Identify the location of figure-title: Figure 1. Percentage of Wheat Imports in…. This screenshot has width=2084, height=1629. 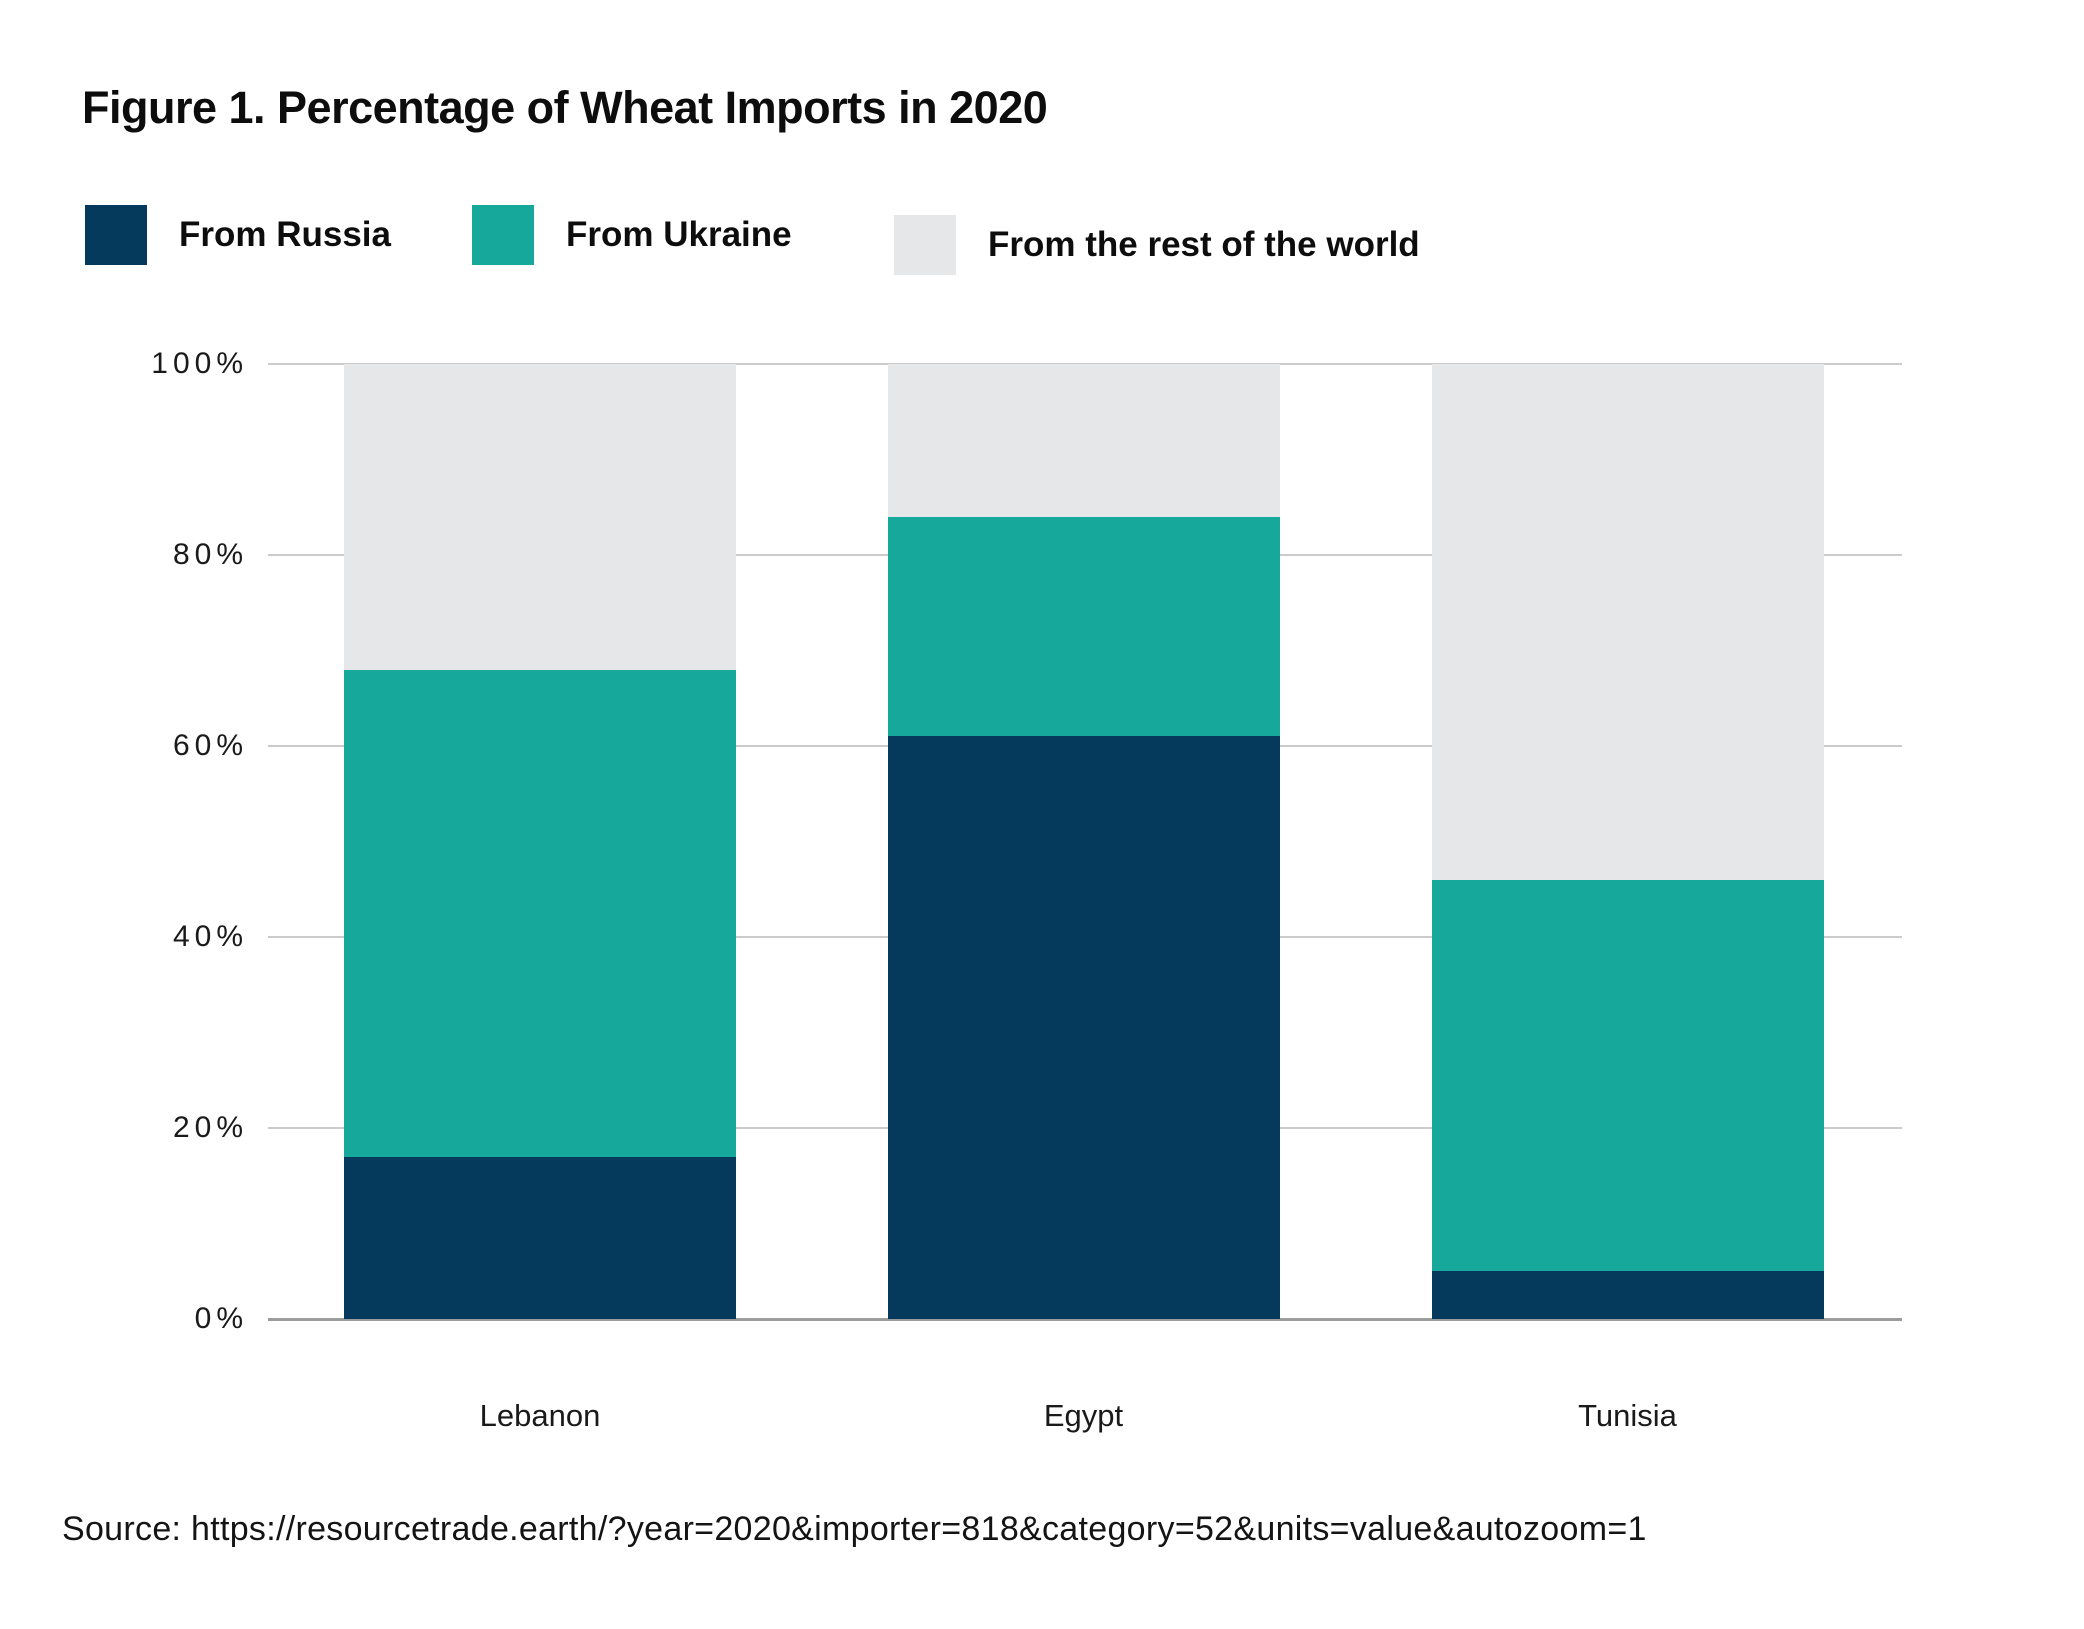
(565, 107).